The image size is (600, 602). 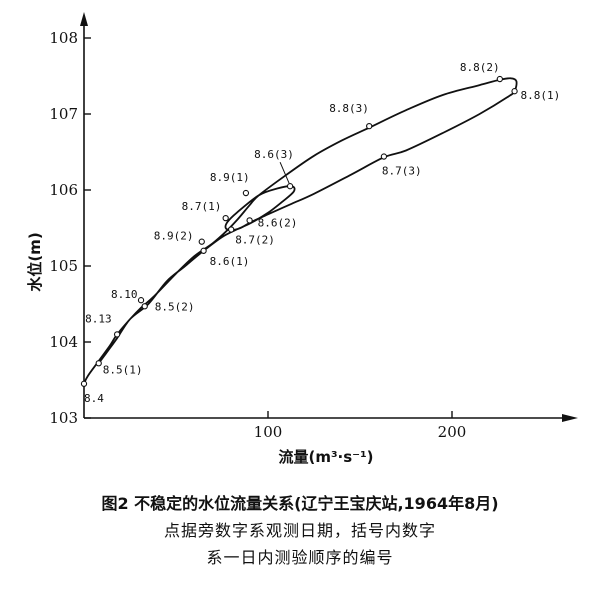 What do you see at coordinates (94, 398) in the screenshot?
I see `point-label: 8.4` at bounding box center [94, 398].